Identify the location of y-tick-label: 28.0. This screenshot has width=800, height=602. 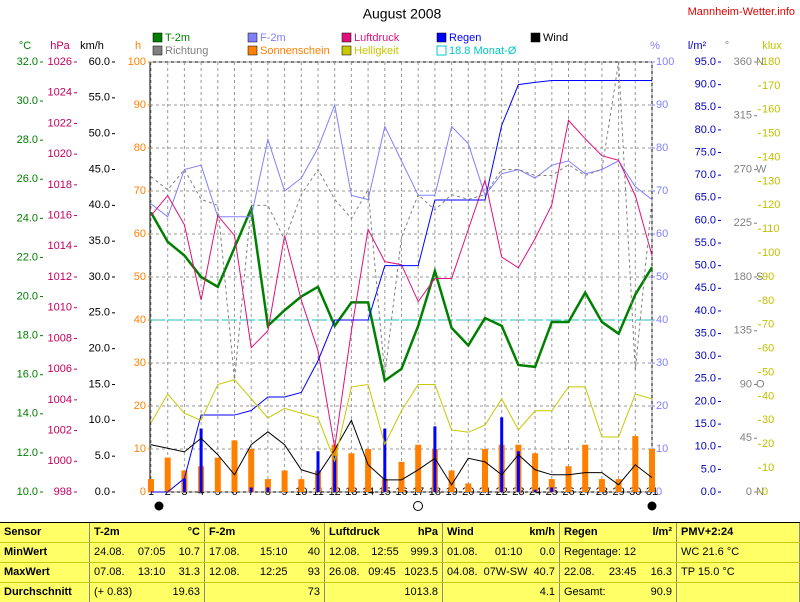
(27, 140).